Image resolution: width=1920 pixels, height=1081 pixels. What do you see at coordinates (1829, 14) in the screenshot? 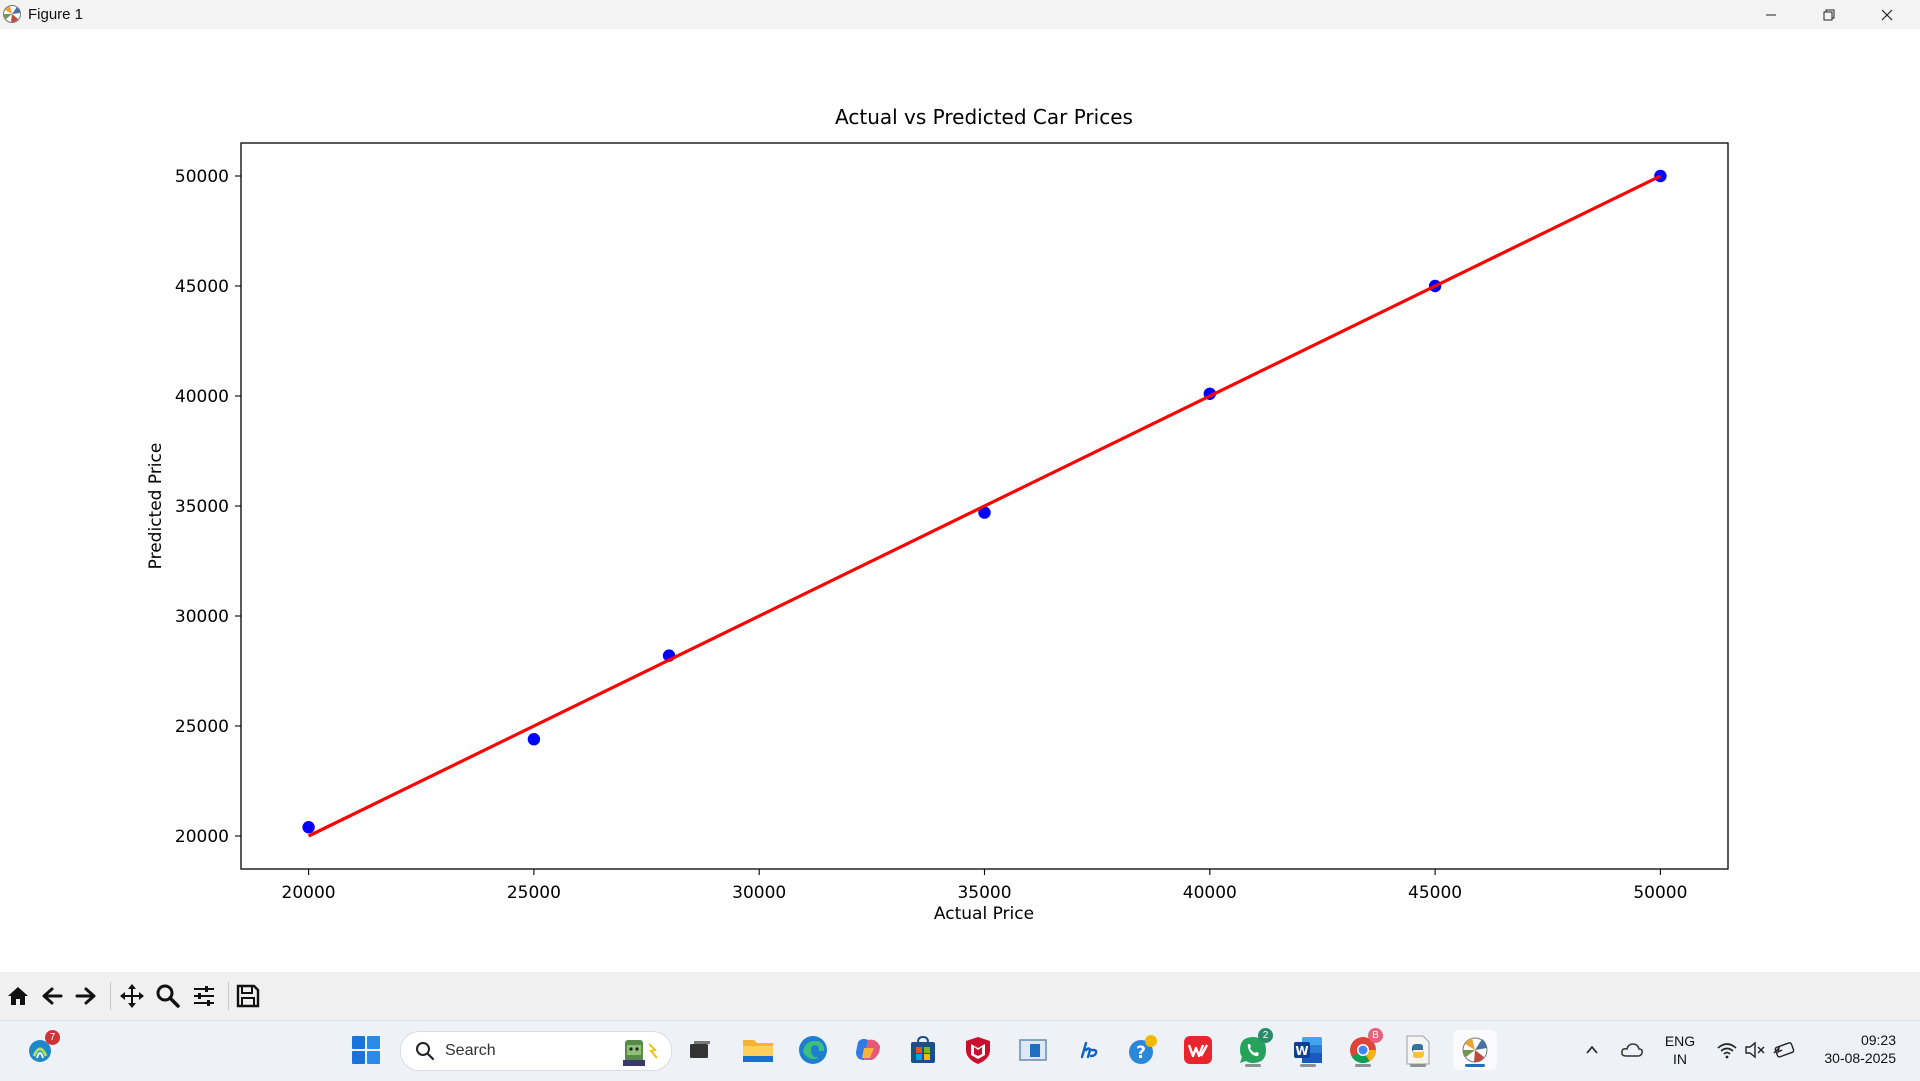
I see `restore-button` at bounding box center [1829, 14].